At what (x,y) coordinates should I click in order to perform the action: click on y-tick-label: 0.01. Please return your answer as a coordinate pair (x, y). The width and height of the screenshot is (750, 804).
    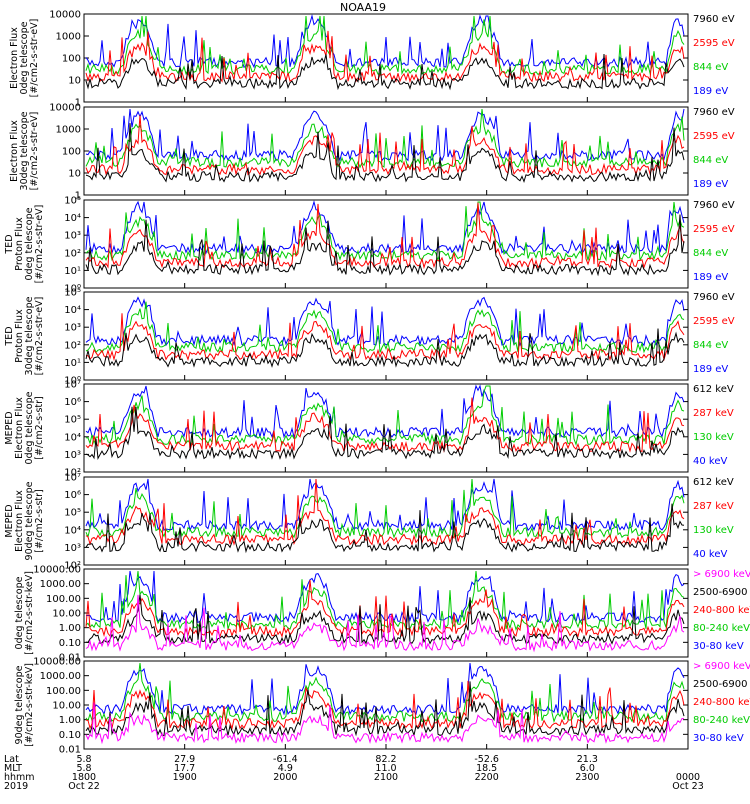
    Looking at the image, I should click on (70, 750).